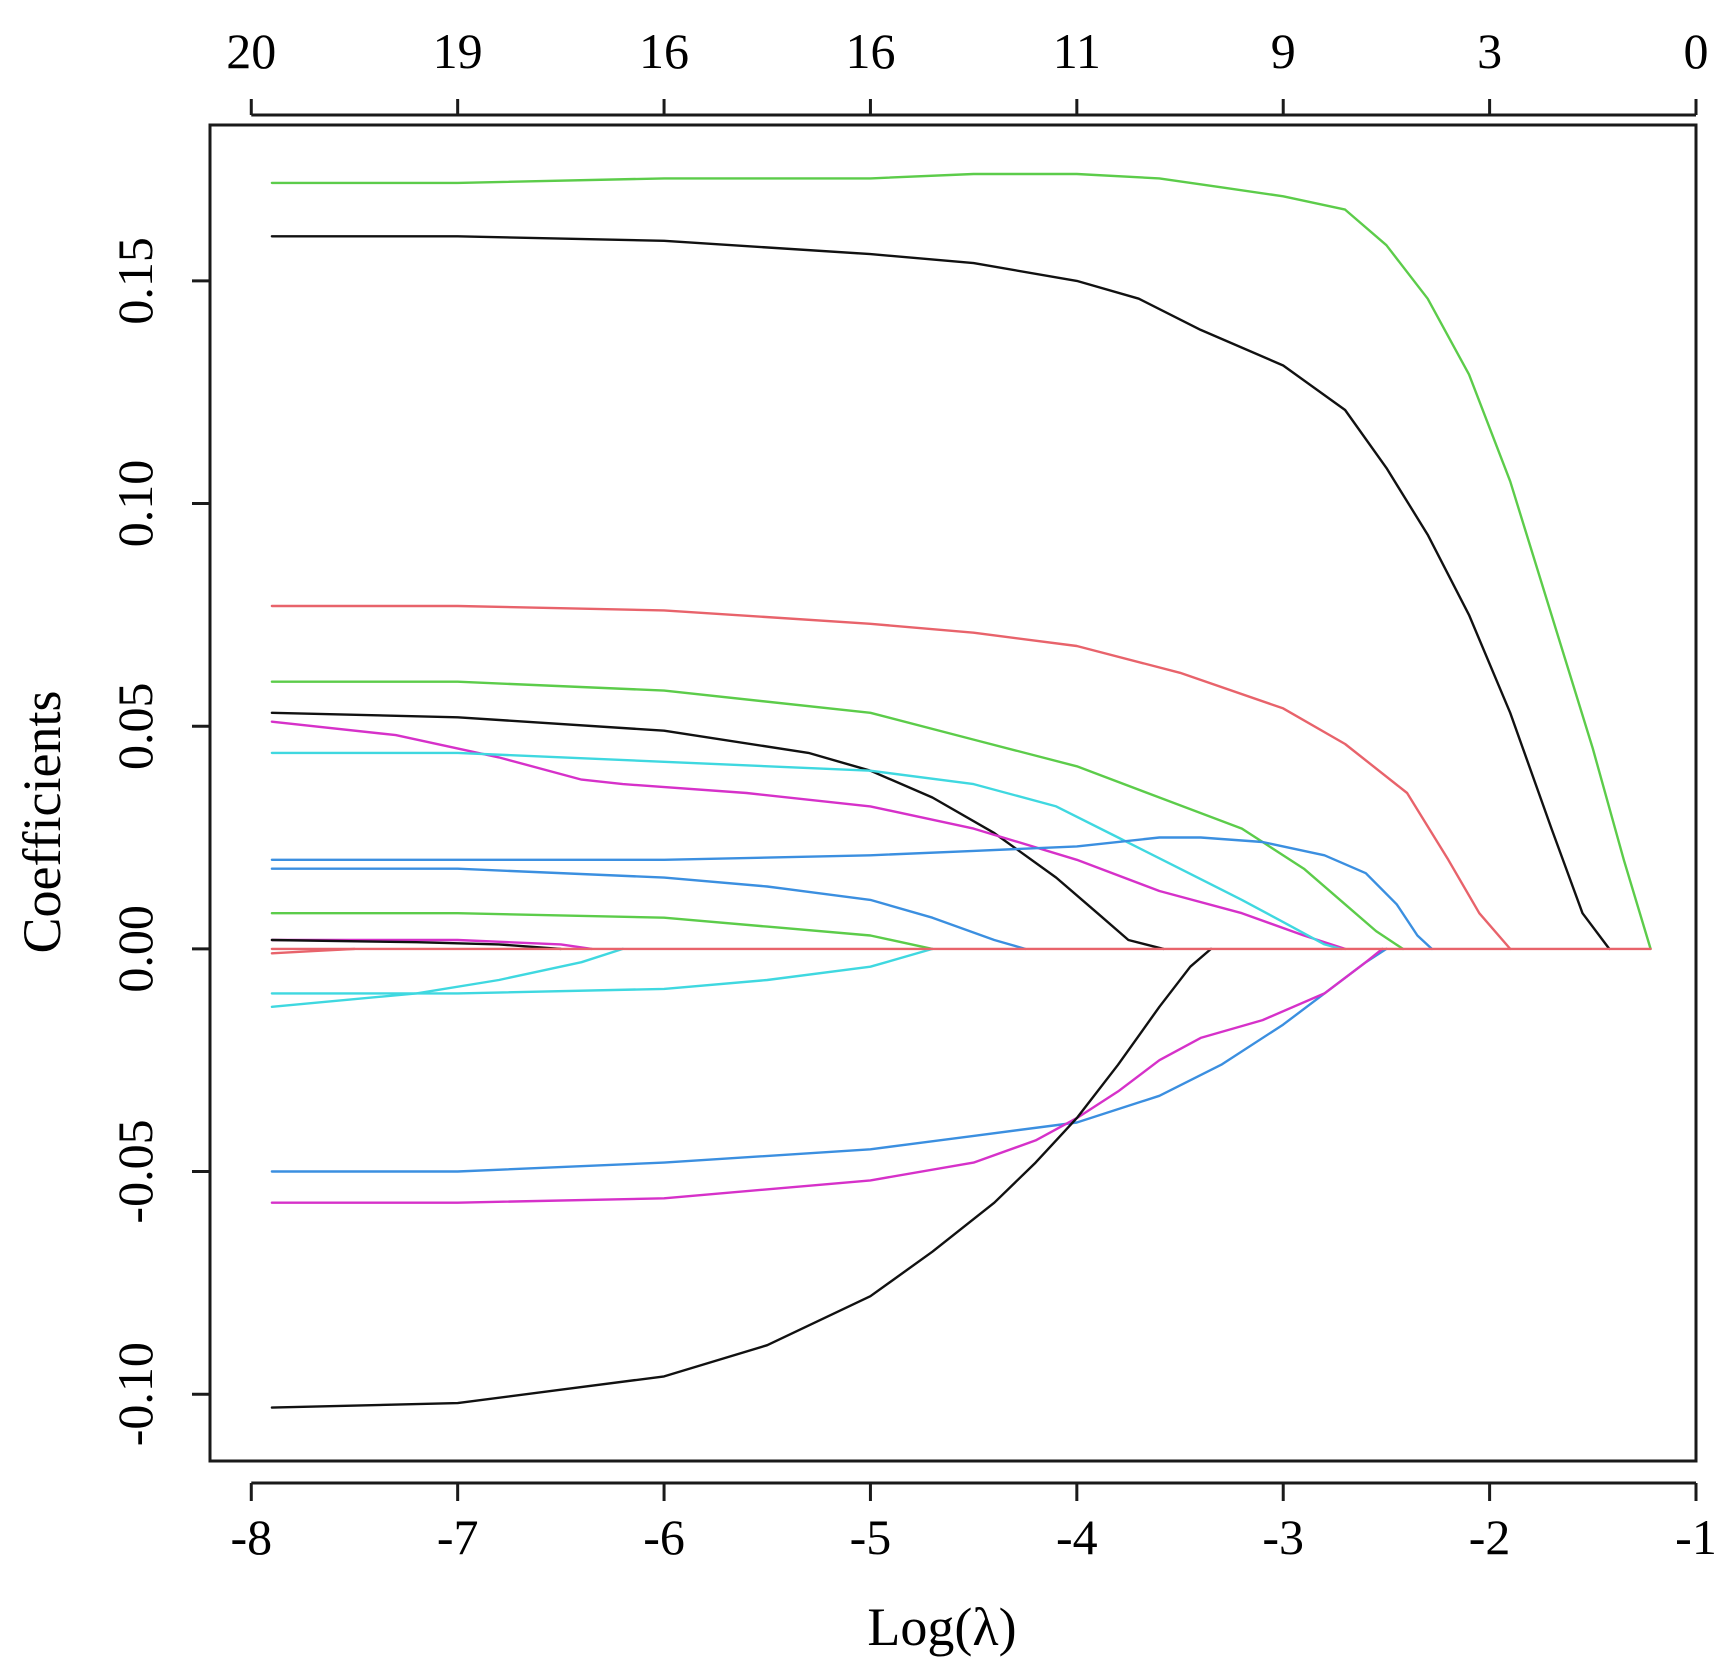 This screenshot has width=1726, height=1668. Describe the element at coordinates (1077, 1537) in the screenshot. I see `x-tick-label: -4` at that location.